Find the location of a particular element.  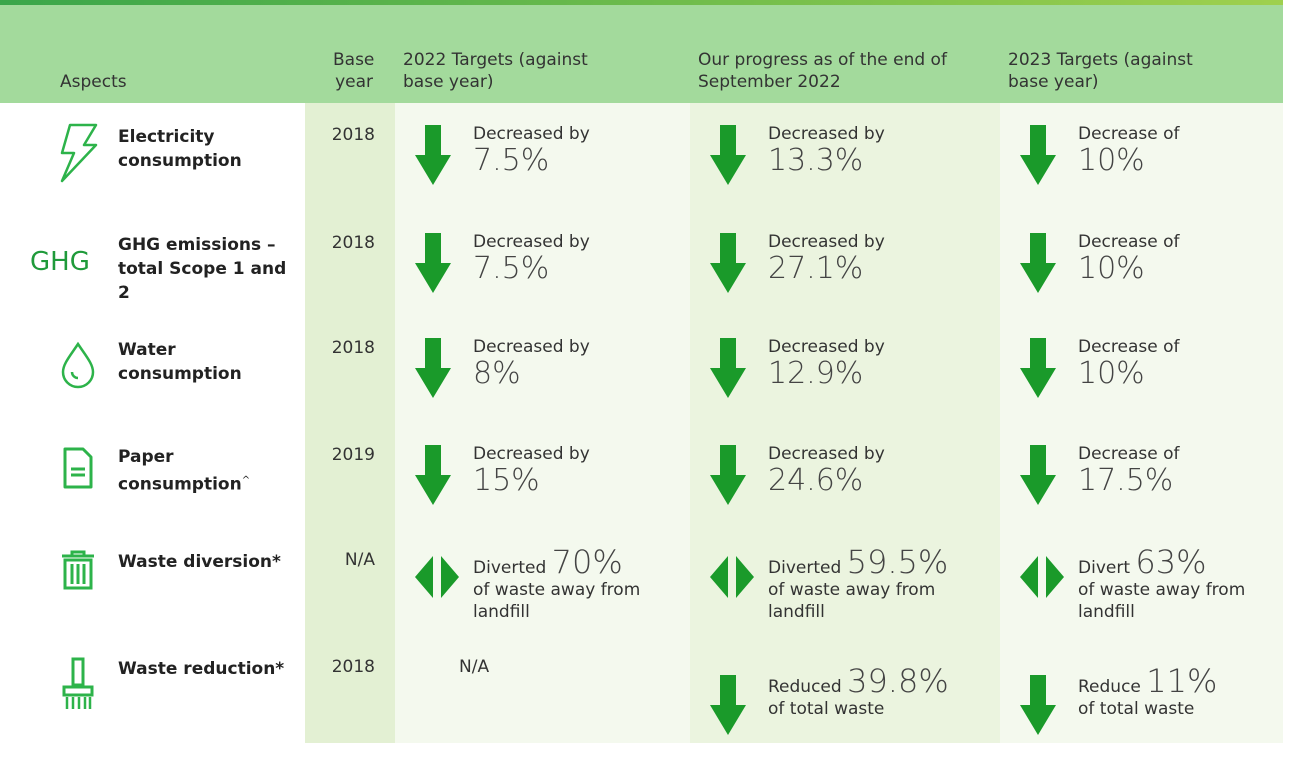

value-number: 13.3% is located at coordinates (816, 160).